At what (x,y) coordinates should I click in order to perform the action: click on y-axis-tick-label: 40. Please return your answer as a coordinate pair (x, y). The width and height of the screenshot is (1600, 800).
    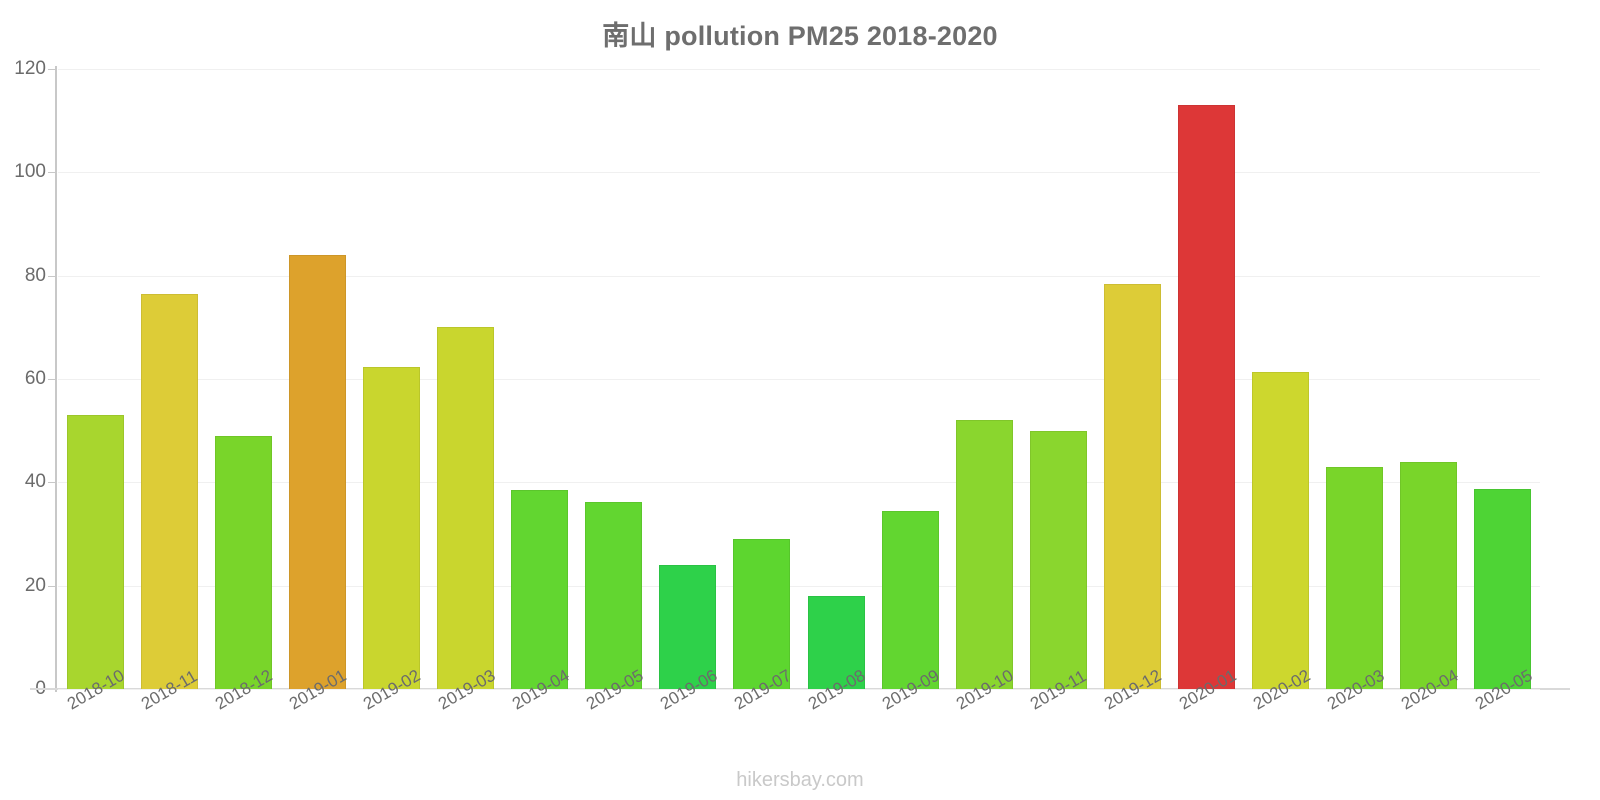
    Looking at the image, I should click on (35, 482).